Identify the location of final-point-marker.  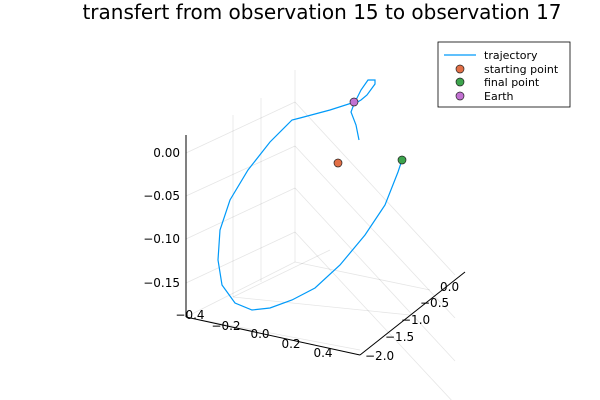
(402, 160).